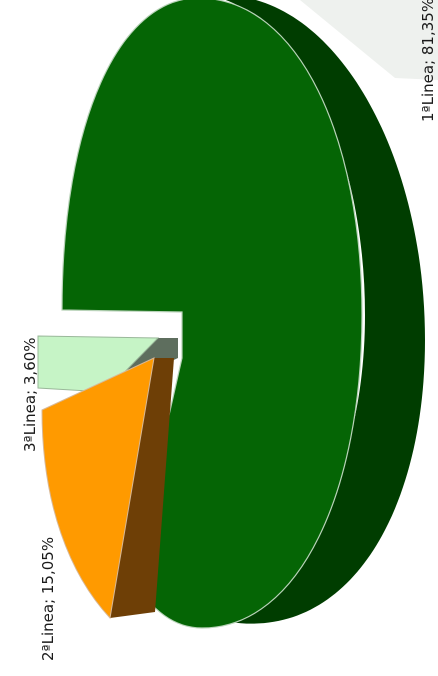  Describe the element at coordinates (48, 599) in the screenshot. I see `slice-label-2: 2ªLinea; 15,05%` at that location.